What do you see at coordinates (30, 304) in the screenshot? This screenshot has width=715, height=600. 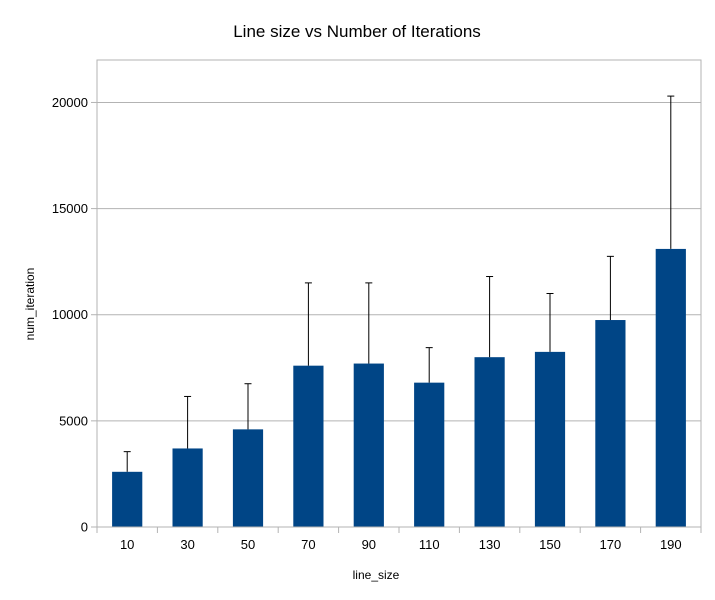 I see `y-axis-label: num_iteration` at bounding box center [30, 304].